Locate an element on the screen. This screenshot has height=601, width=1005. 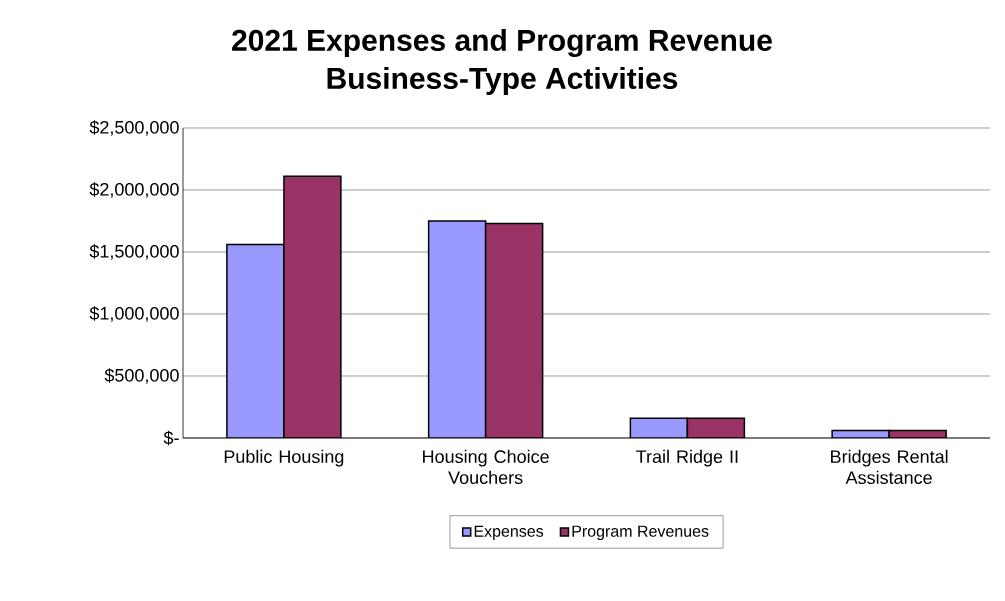
y-tick-label: $2,000,000 is located at coordinates (134, 190).